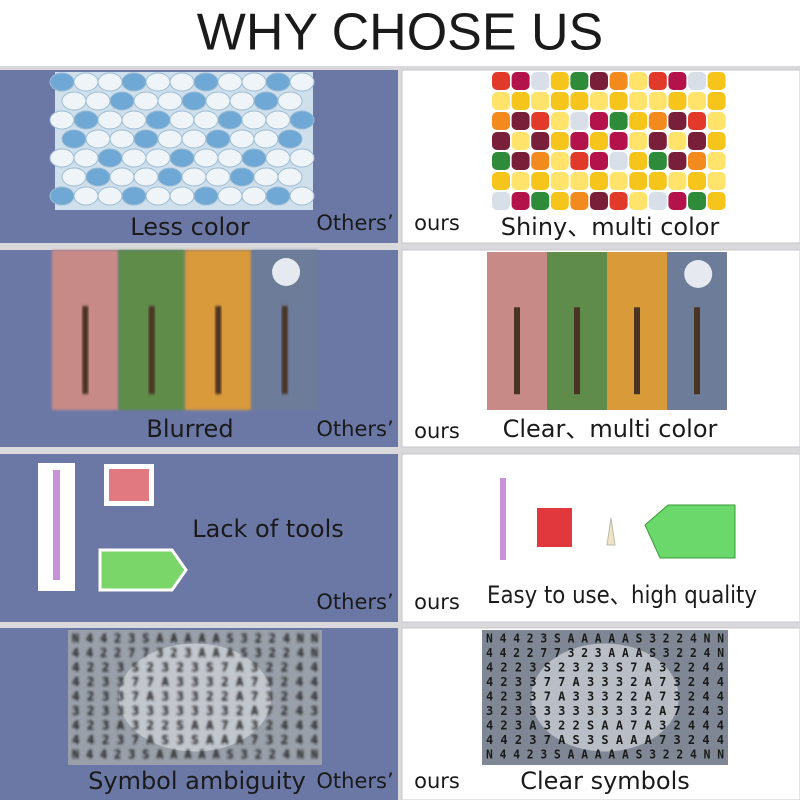 This screenshot has height=804, width=800. I want to click on moon, so click(286, 272).